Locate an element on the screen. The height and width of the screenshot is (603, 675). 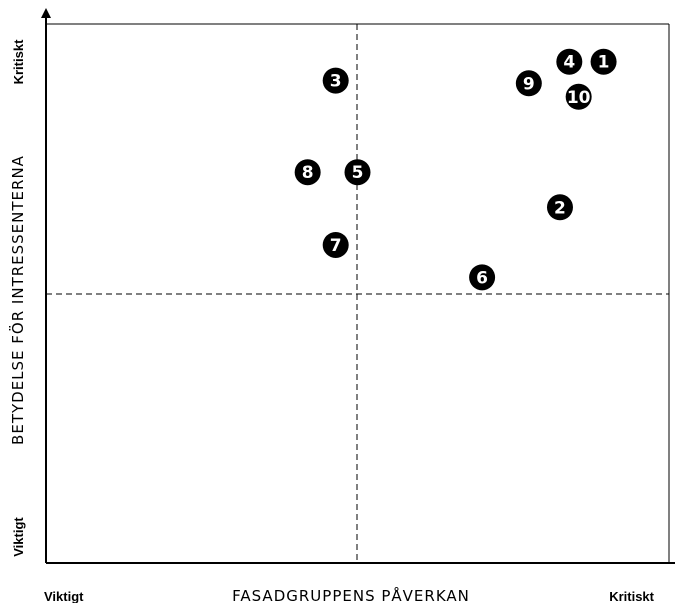
data-point-label: 7 is located at coordinates (336, 246).